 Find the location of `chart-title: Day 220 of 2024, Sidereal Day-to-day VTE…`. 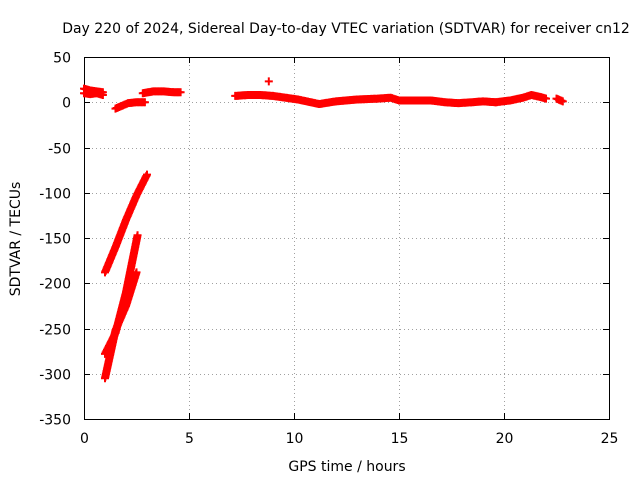

chart-title: Day 220 of 2024, Sidereal Day-to-day VTE… is located at coordinates (346, 29).